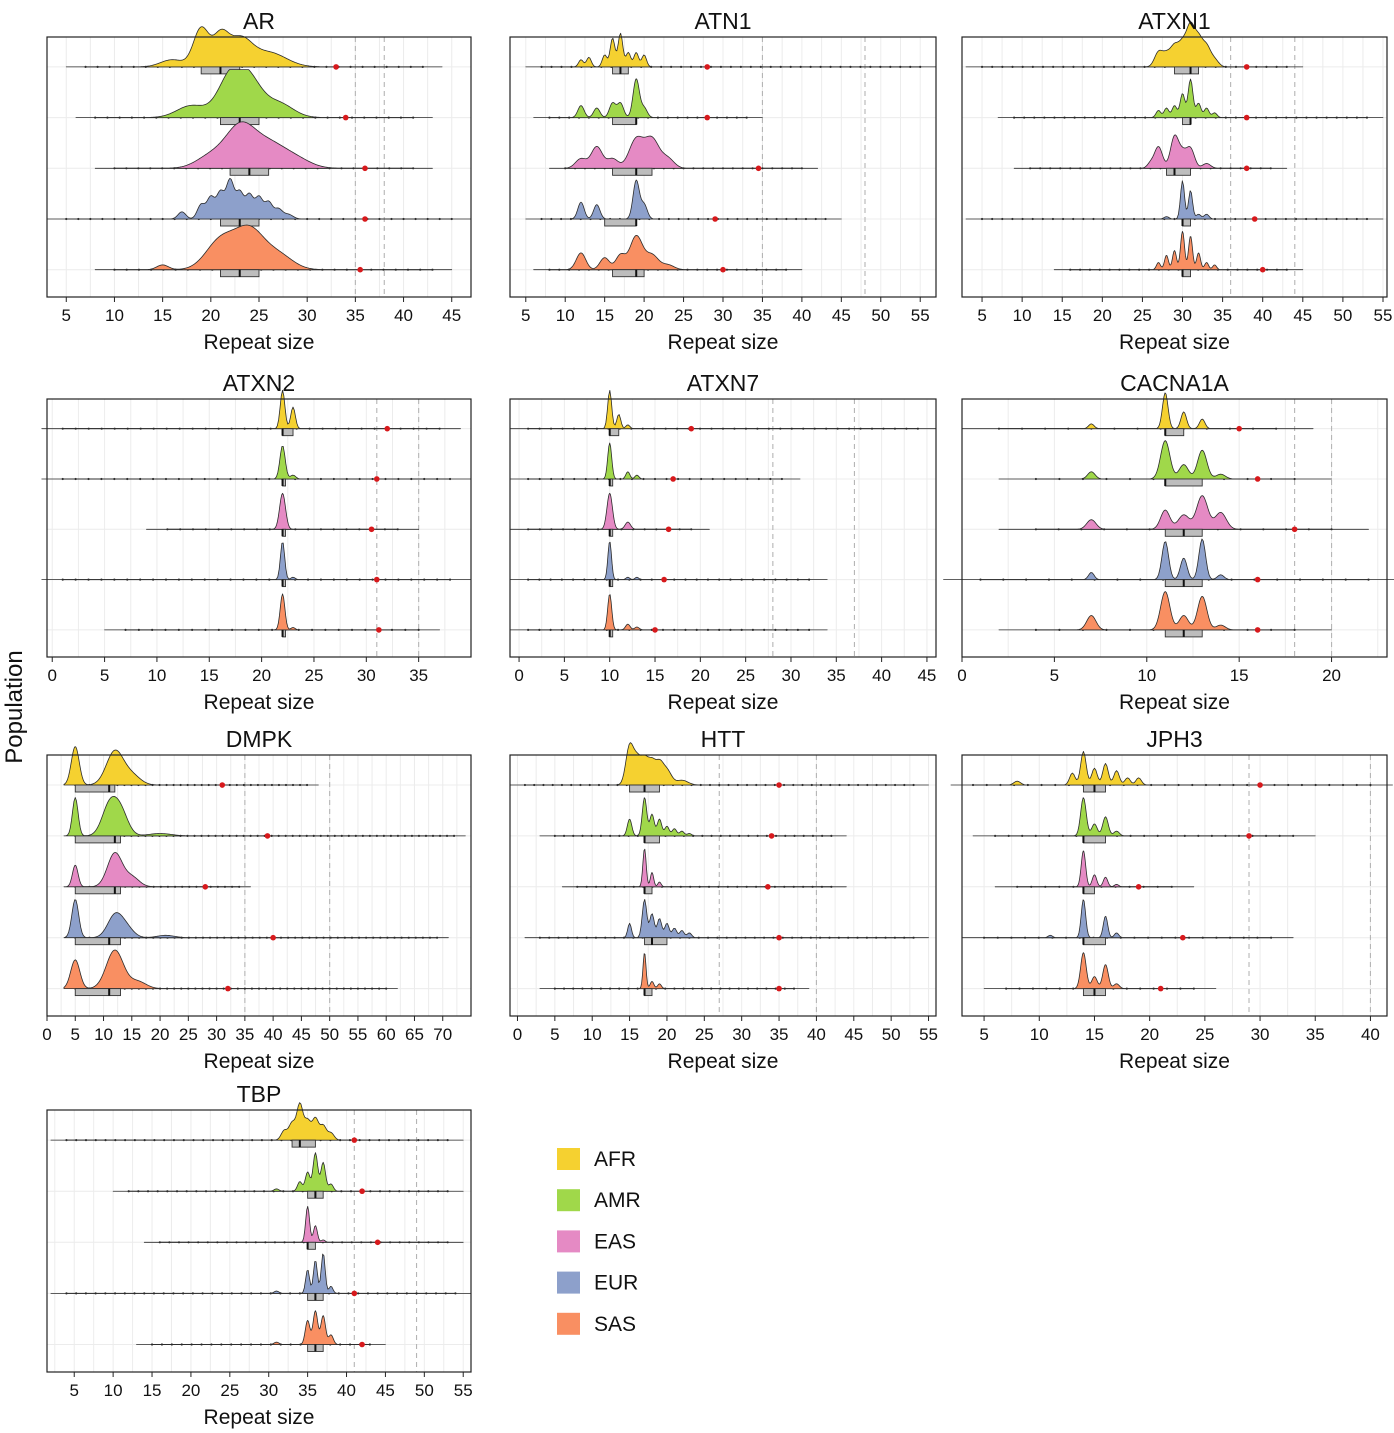 Image resolution: width=1394 pixels, height=1433 pixels. What do you see at coordinates (1174, 739) in the screenshot?
I see `panel-title: JPH3` at bounding box center [1174, 739].